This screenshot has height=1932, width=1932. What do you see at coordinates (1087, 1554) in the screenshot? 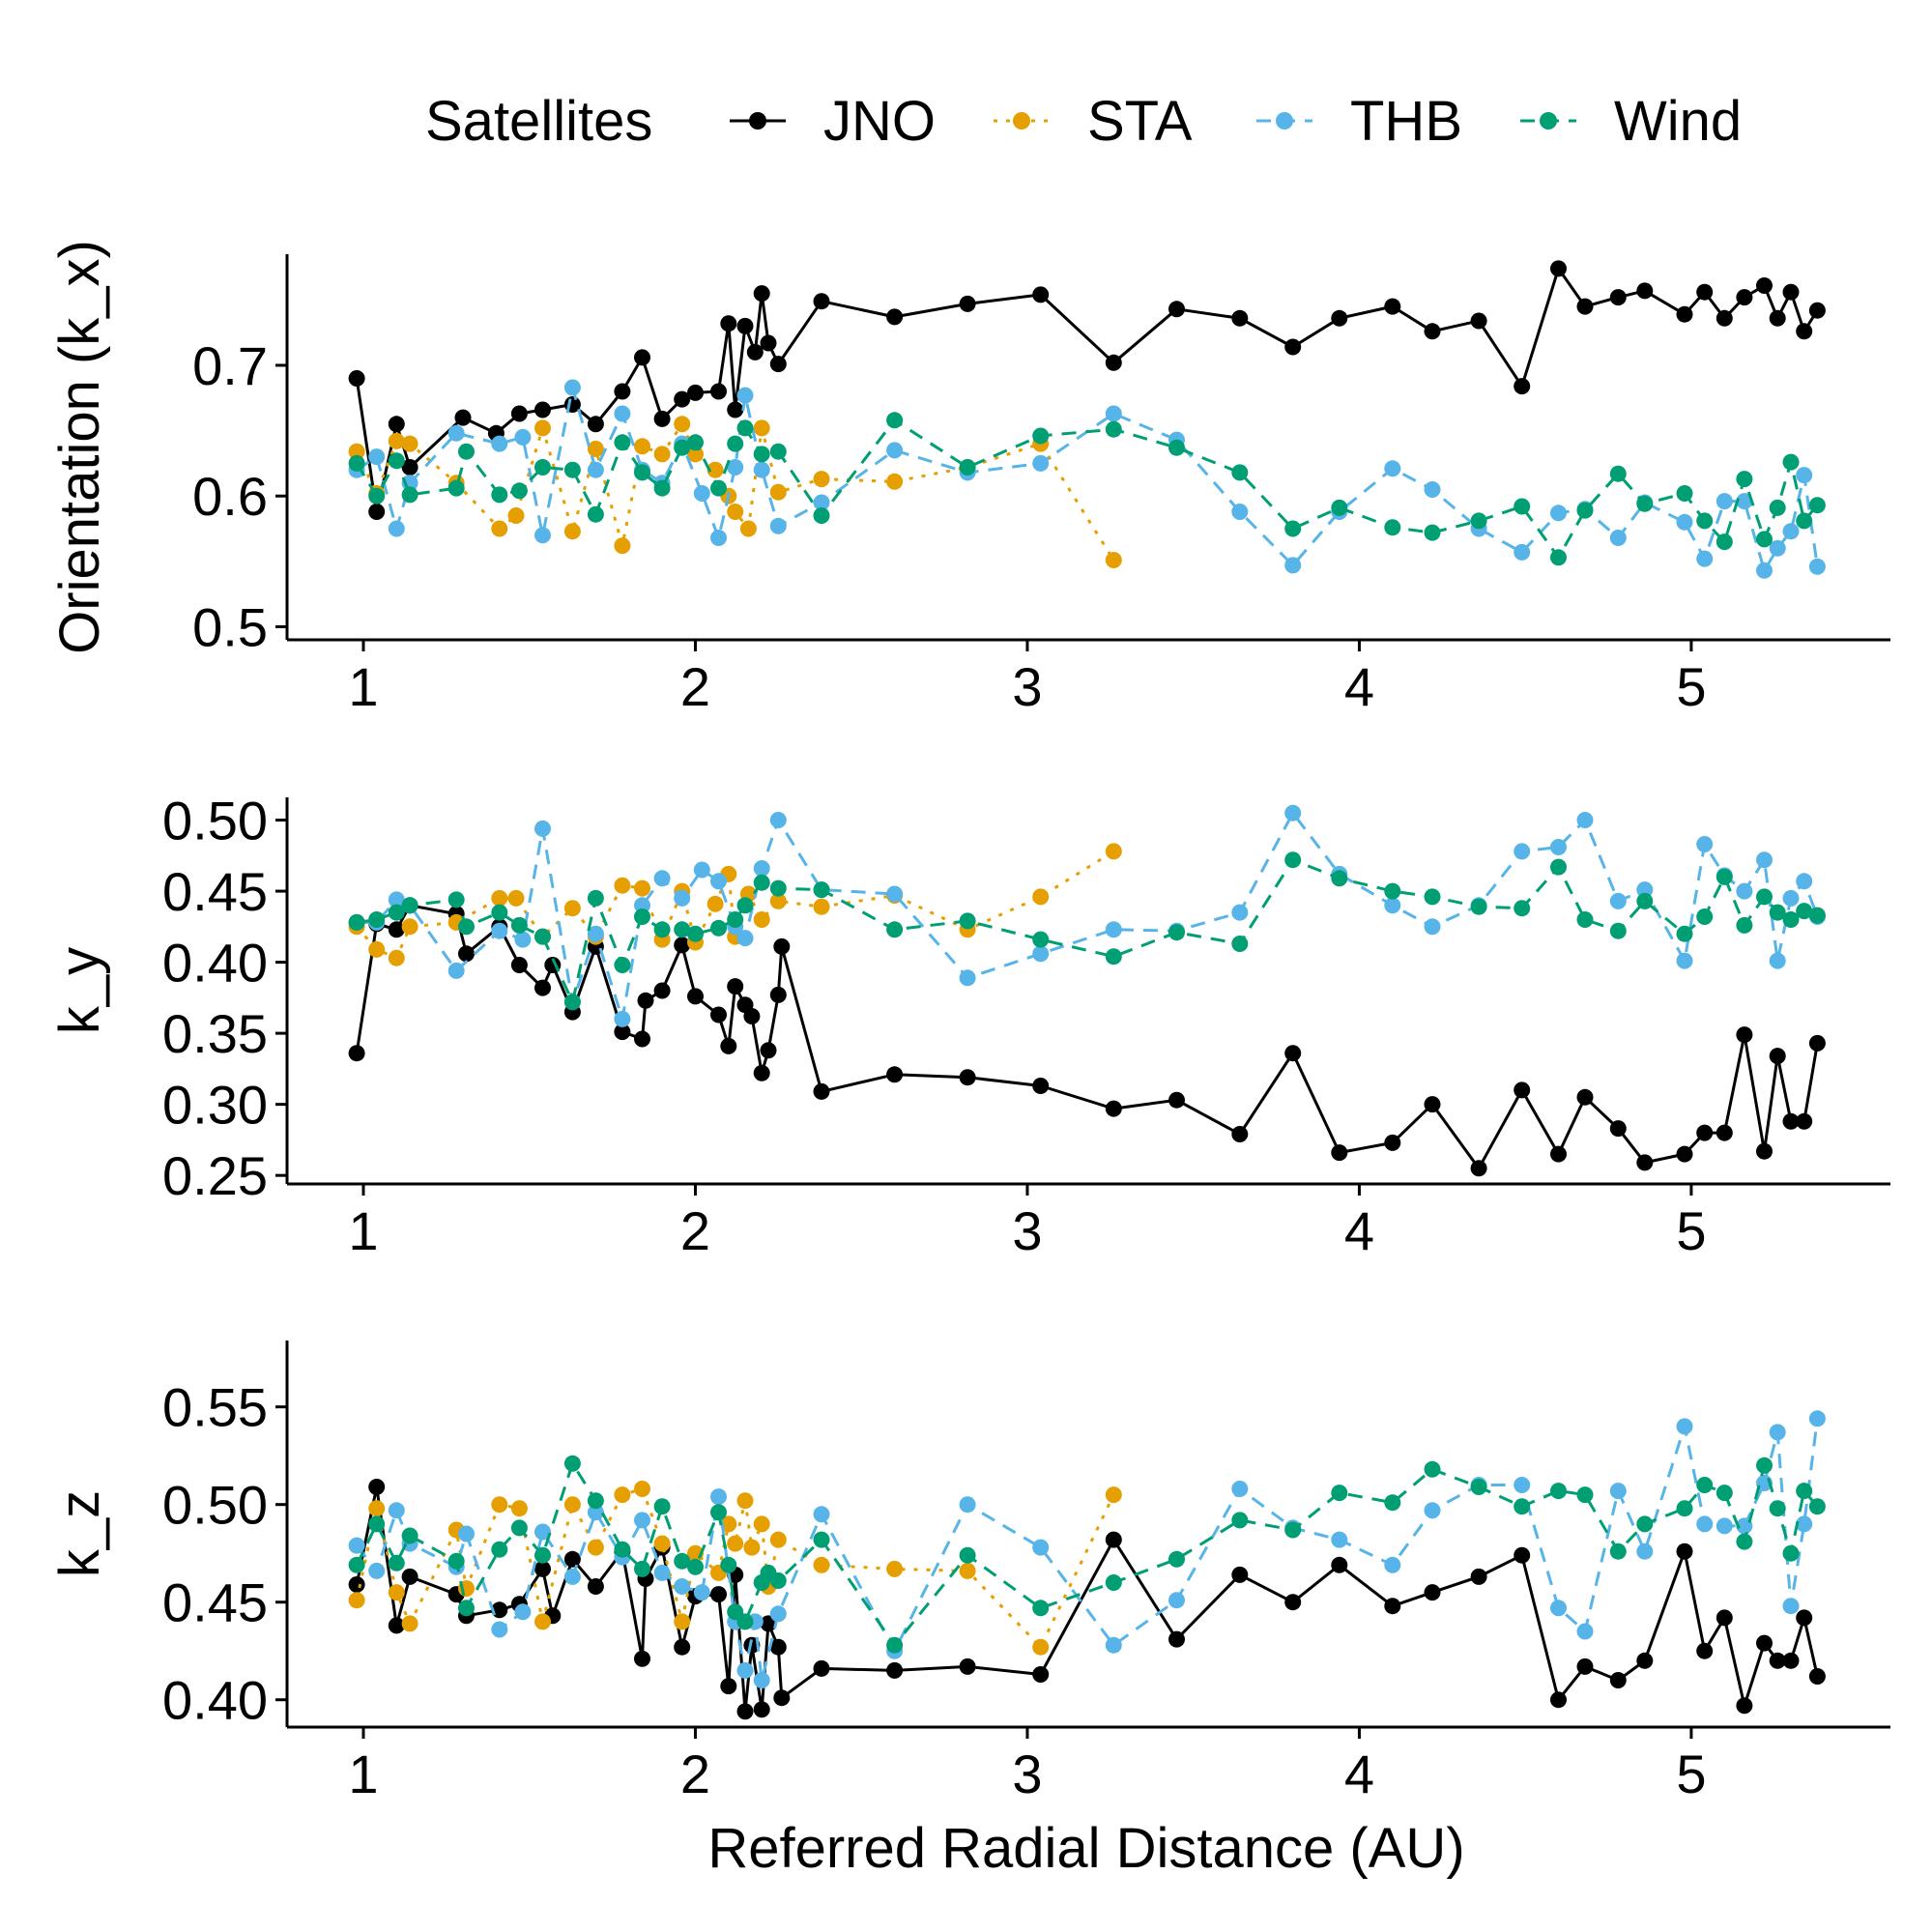
I see `series-wind` at bounding box center [1087, 1554].